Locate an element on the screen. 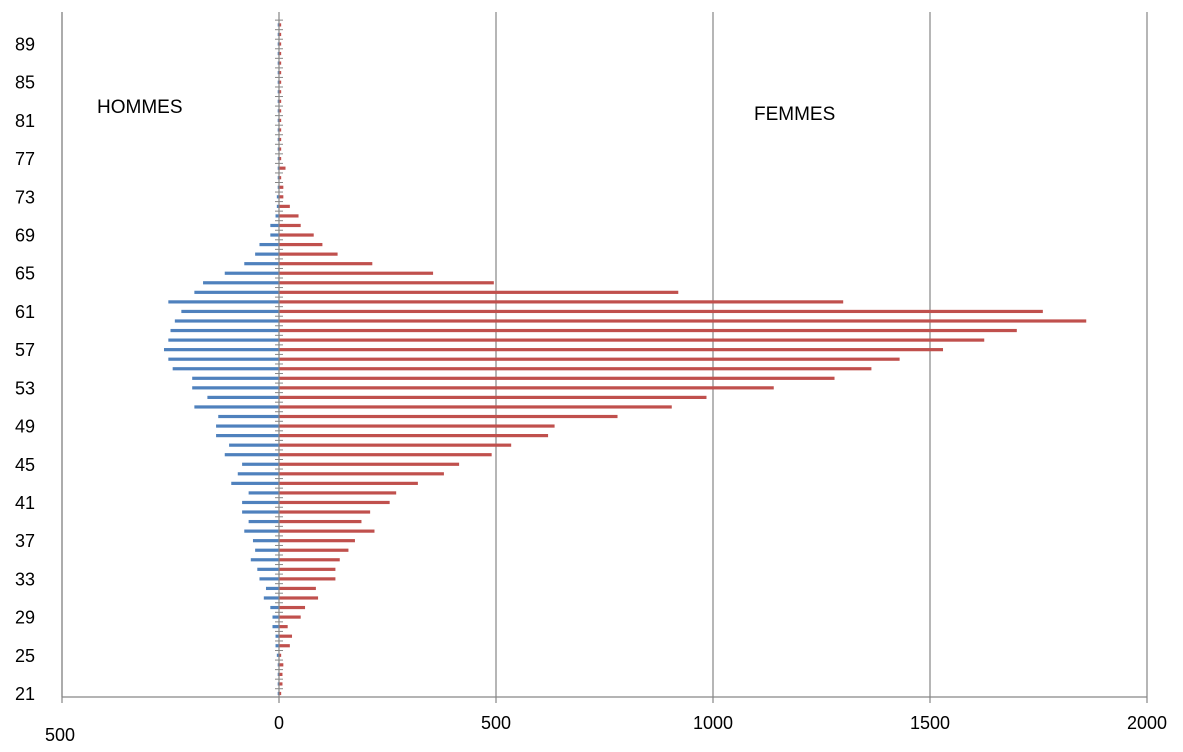  y-tick-label: 49 is located at coordinates (25, 427).